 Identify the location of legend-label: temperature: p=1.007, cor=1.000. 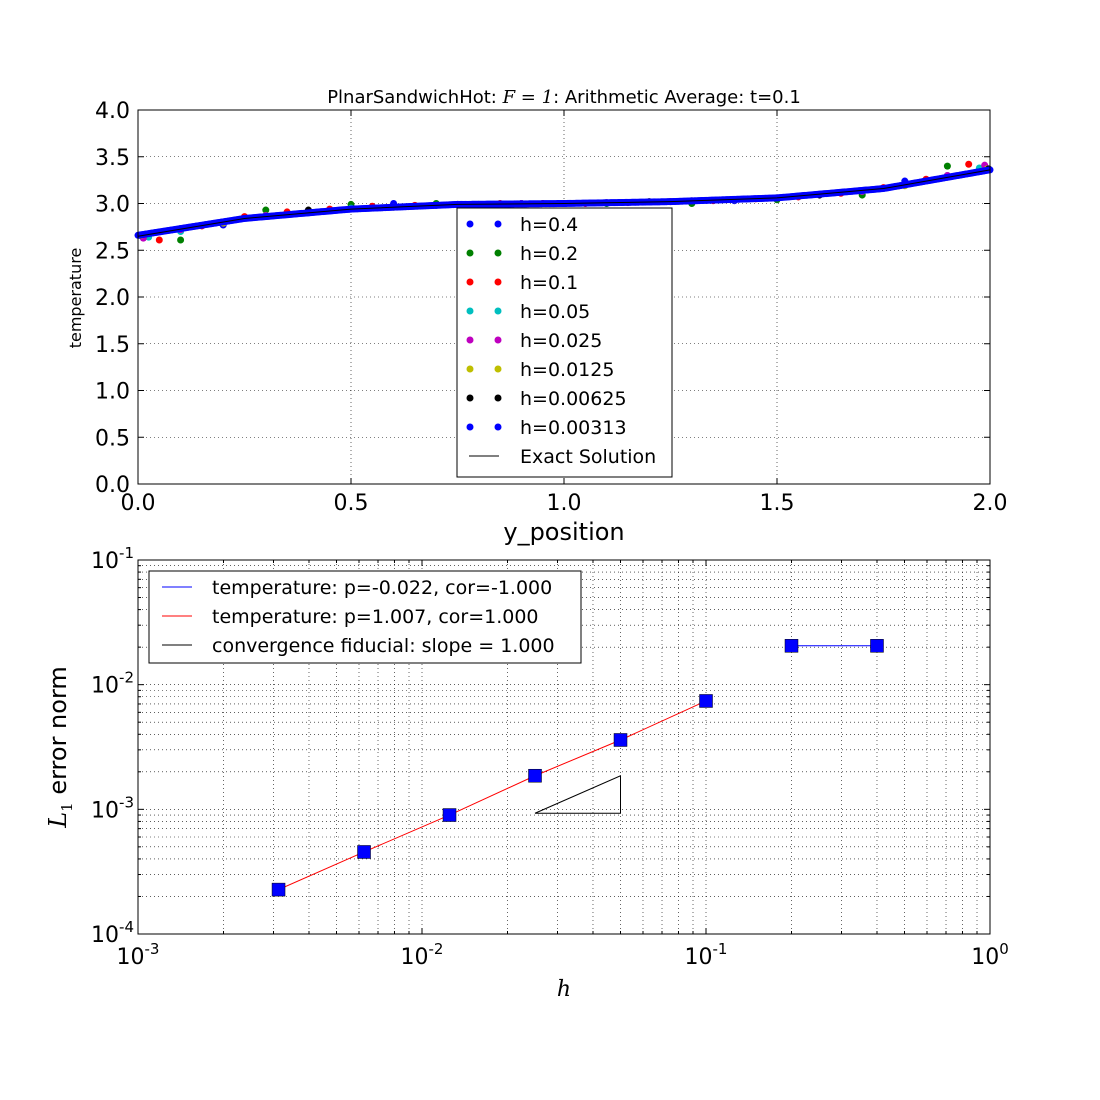
(375, 617).